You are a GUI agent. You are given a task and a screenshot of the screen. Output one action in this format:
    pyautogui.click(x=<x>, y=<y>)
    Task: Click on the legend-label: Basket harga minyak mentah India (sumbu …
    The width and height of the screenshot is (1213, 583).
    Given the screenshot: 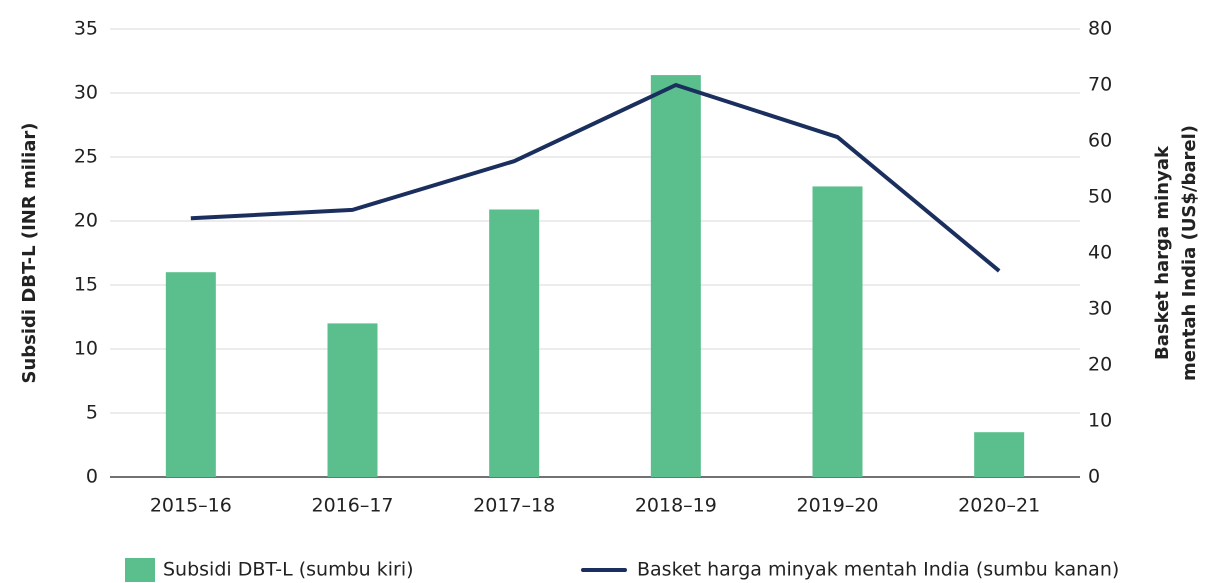 What is the action you would take?
    pyautogui.click(x=878, y=570)
    